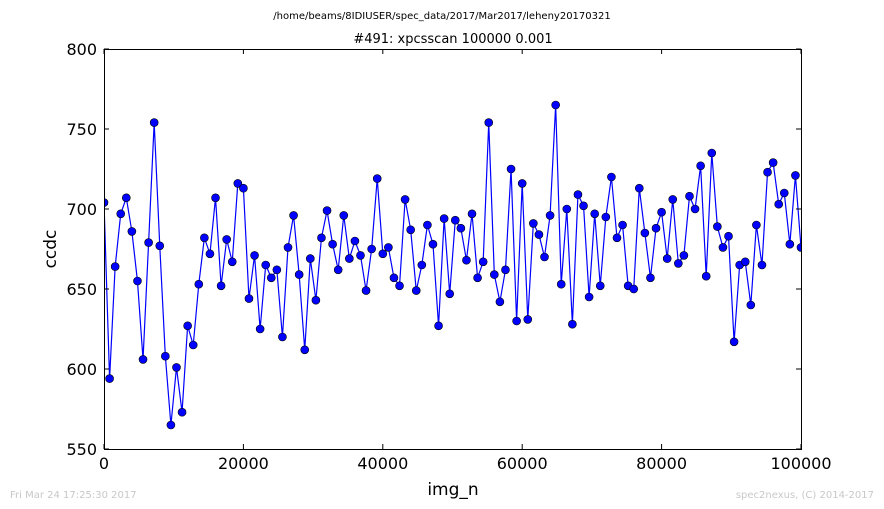  Describe the element at coordinates (81, 369) in the screenshot. I see `y-tick-label: 600` at that location.